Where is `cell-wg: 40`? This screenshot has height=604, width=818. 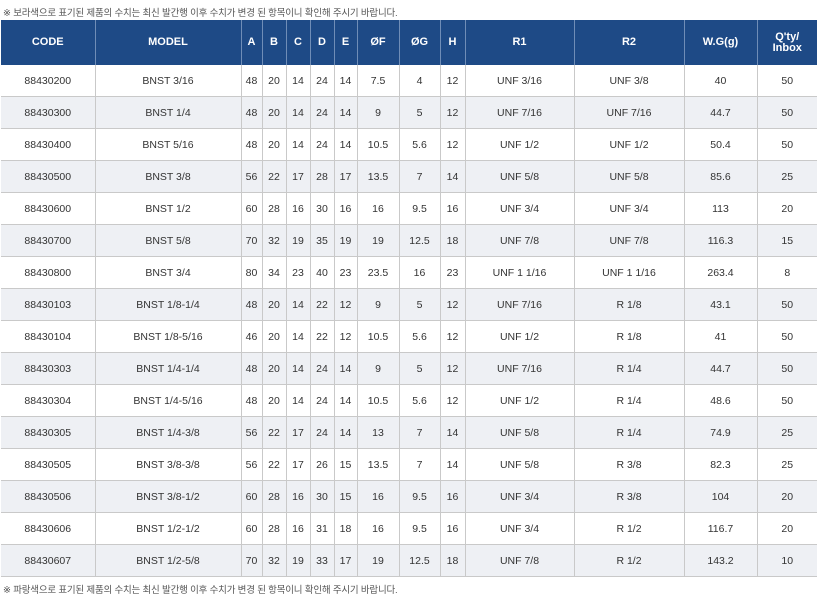
cell-wg: 40 is located at coordinates (721, 81).